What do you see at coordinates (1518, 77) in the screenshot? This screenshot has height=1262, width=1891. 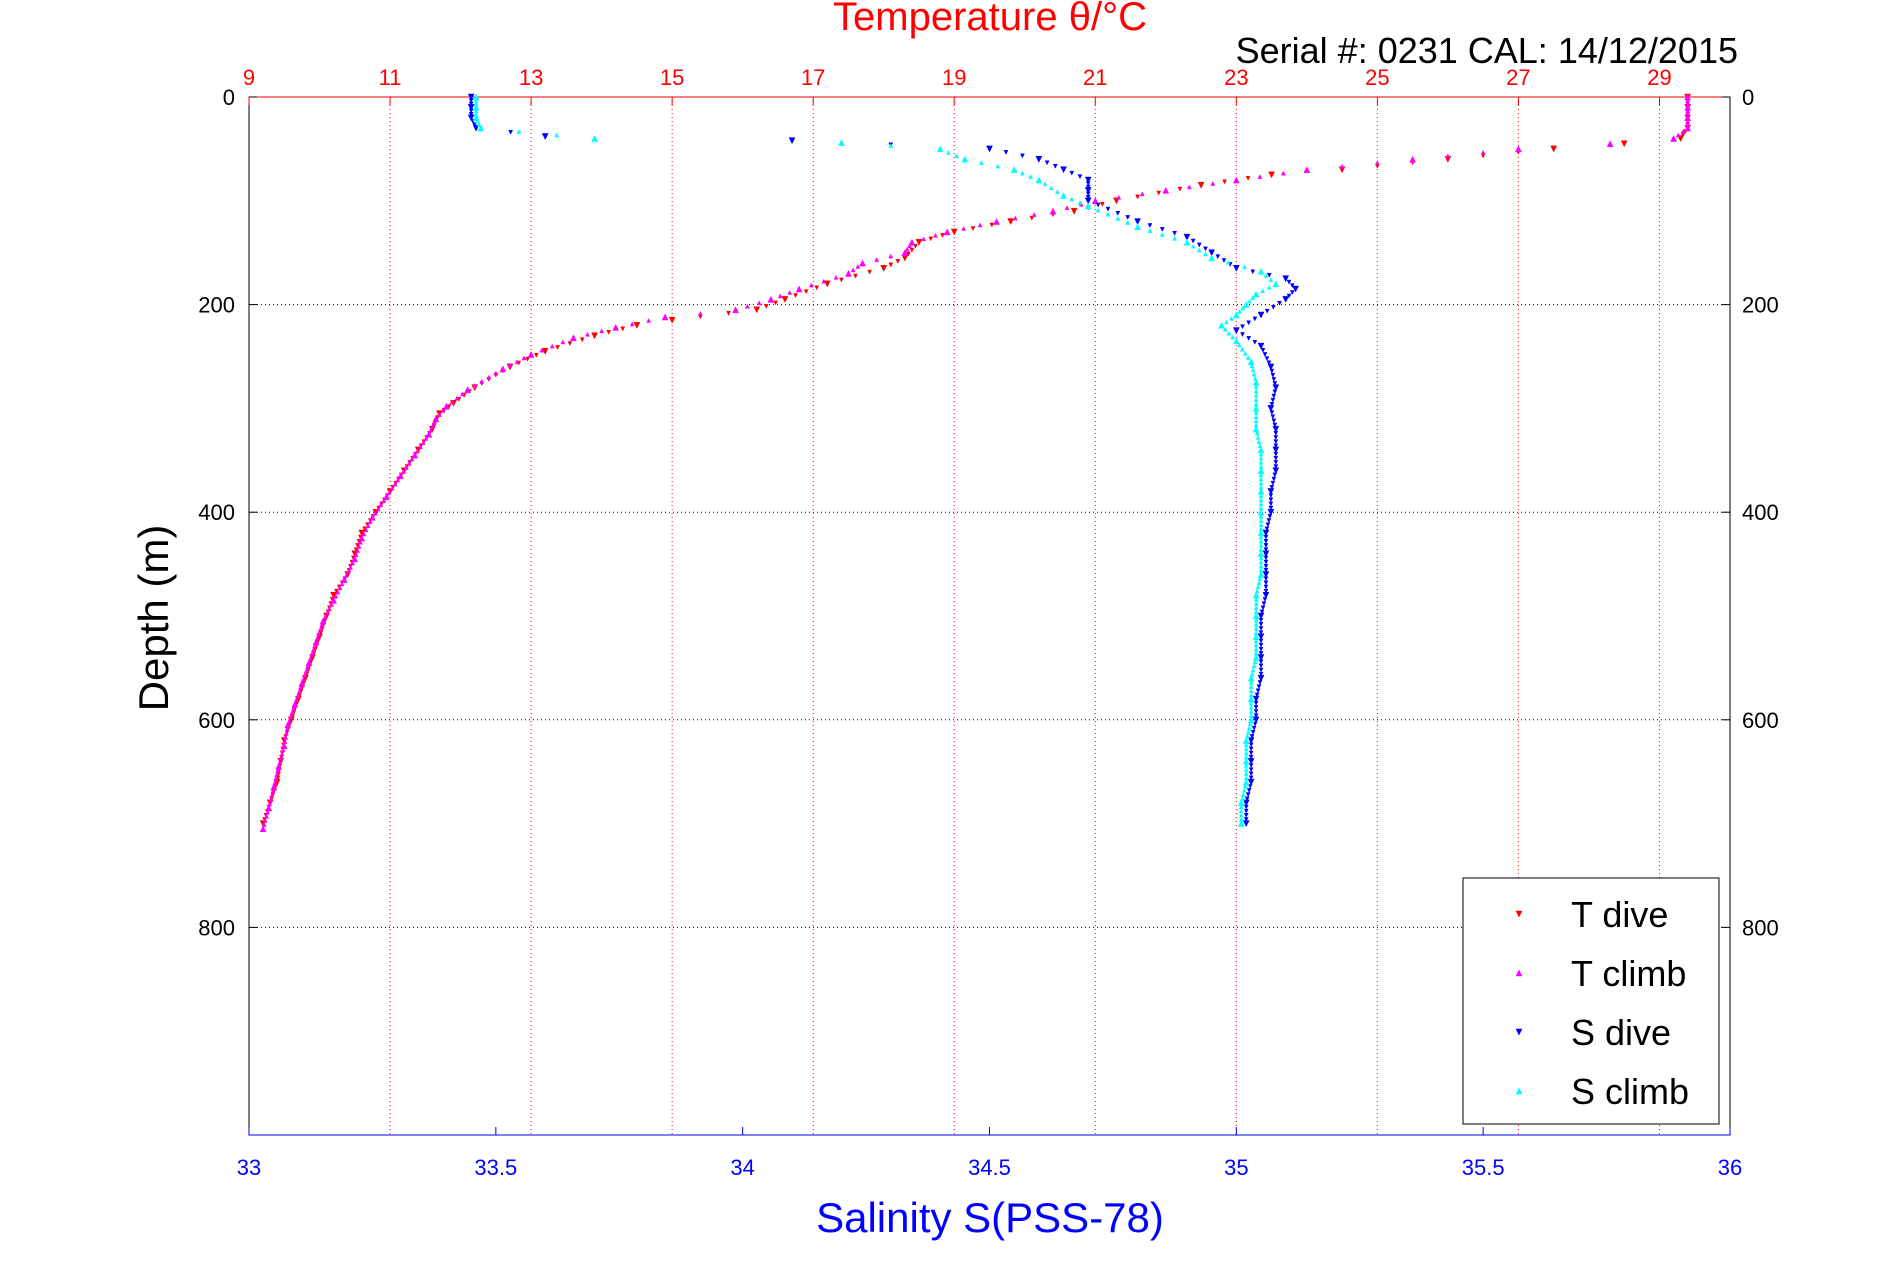 I see `x-top-tick-label: 27` at bounding box center [1518, 77].